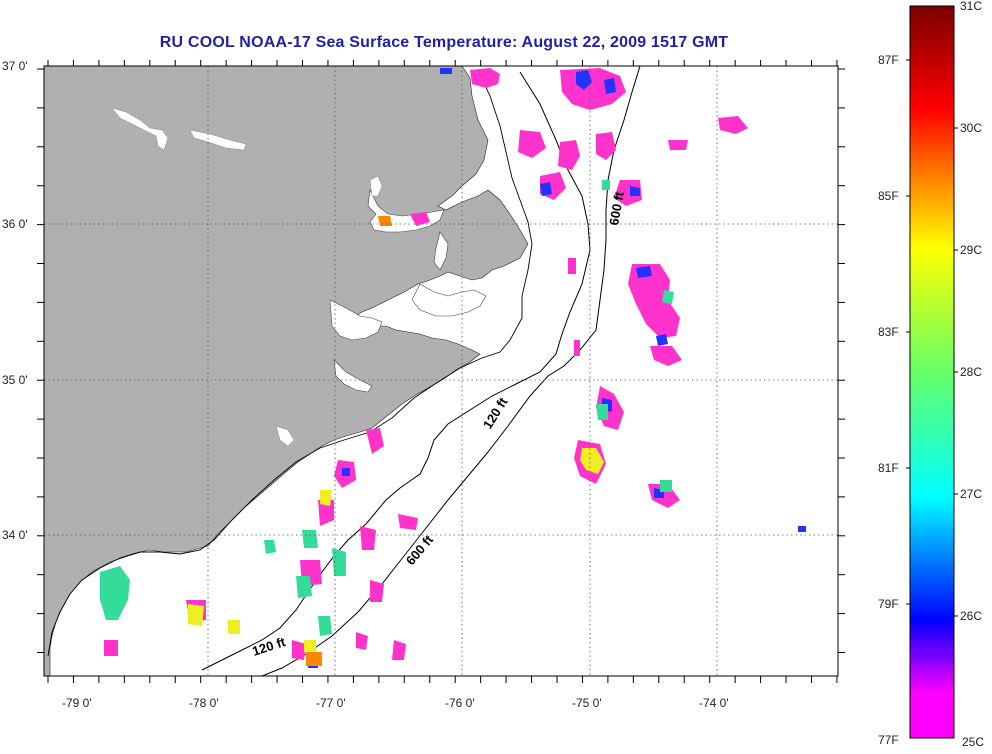 This screenshot has width=992, height=754. Describe the element at coordinates (714, 703) in the screenshot. I see `lon-label: -74 0'` at that location.